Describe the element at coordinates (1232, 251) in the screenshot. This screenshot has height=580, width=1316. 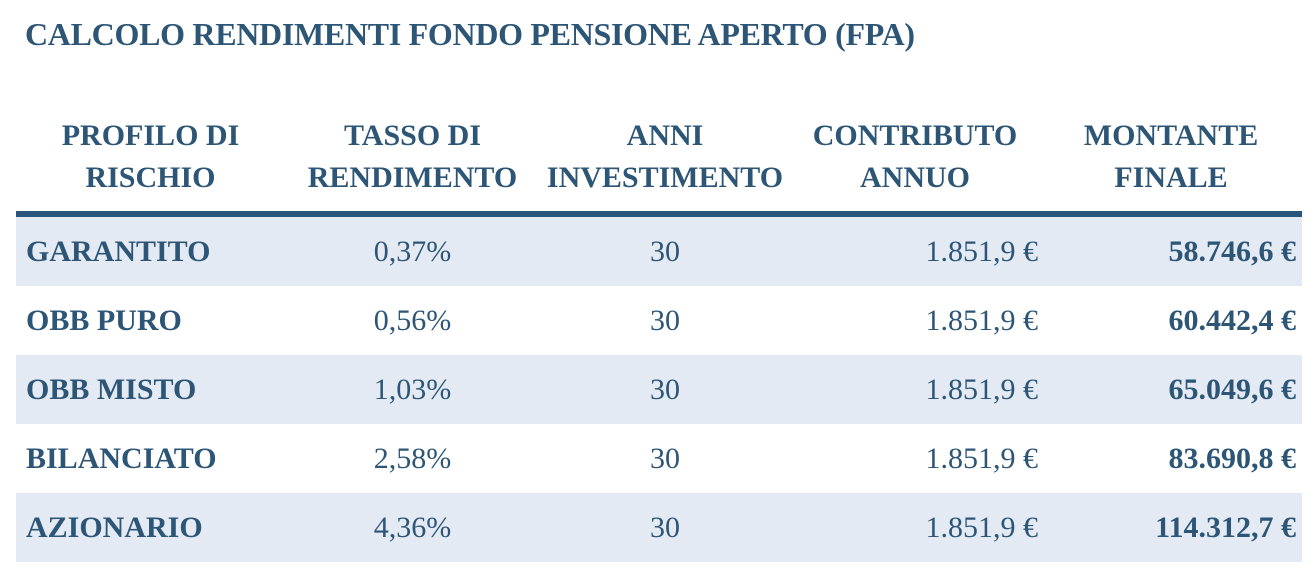
I see `cell-montante: 58.746,6 €` at that location.